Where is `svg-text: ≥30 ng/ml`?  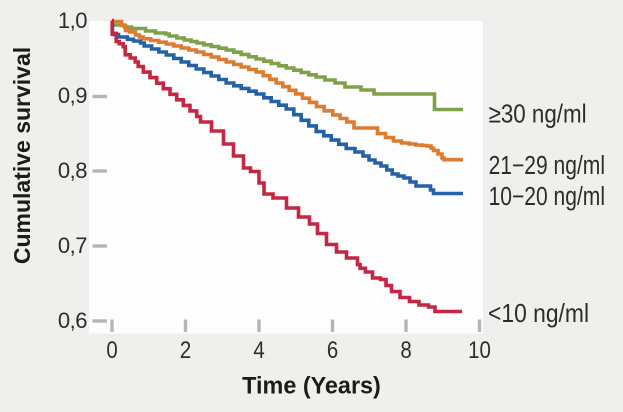 svg-text: ≥30 ng/ml is located at coordinates (538, 114).